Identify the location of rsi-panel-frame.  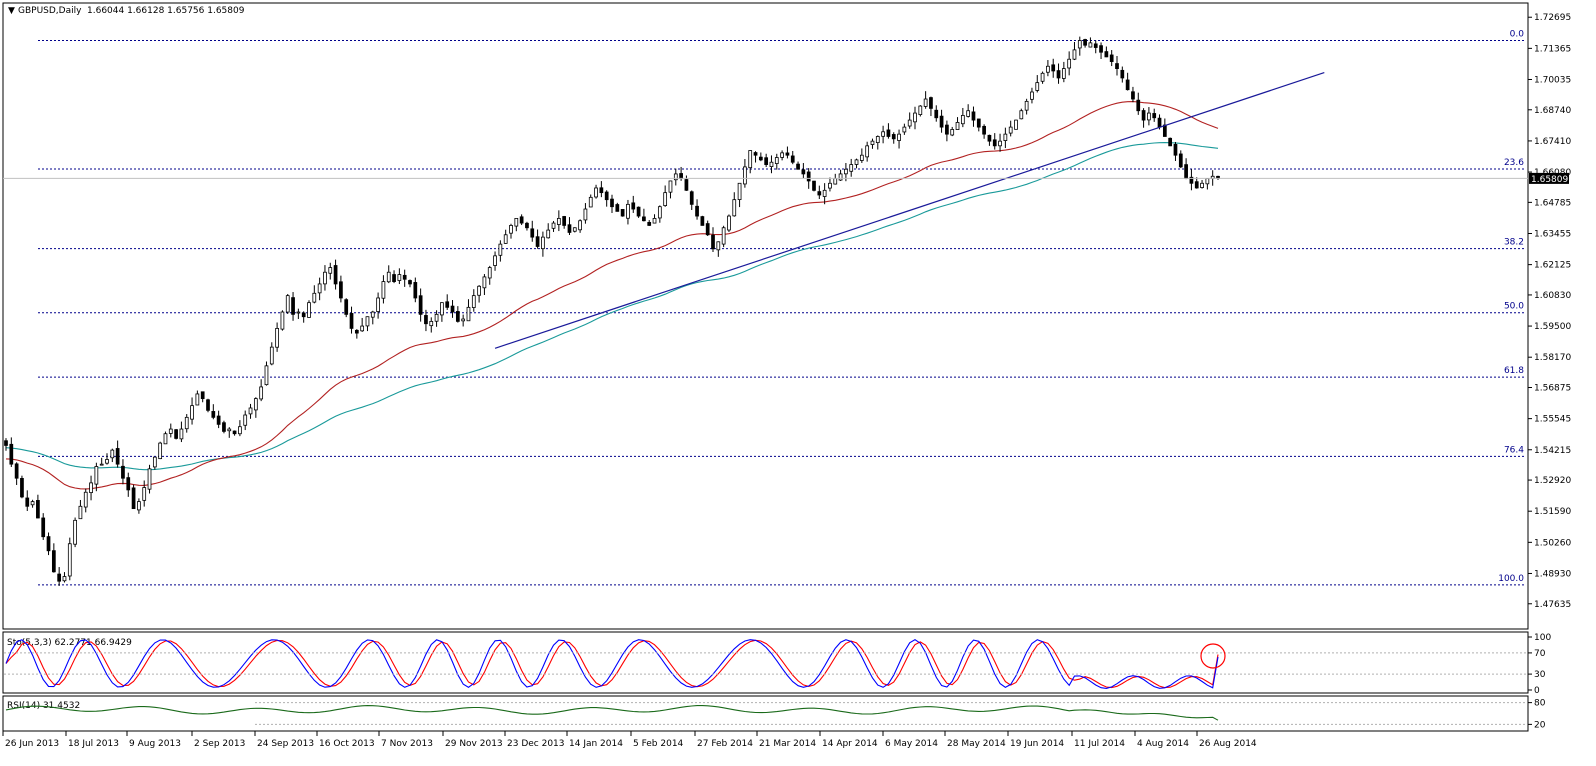
(765, 713).